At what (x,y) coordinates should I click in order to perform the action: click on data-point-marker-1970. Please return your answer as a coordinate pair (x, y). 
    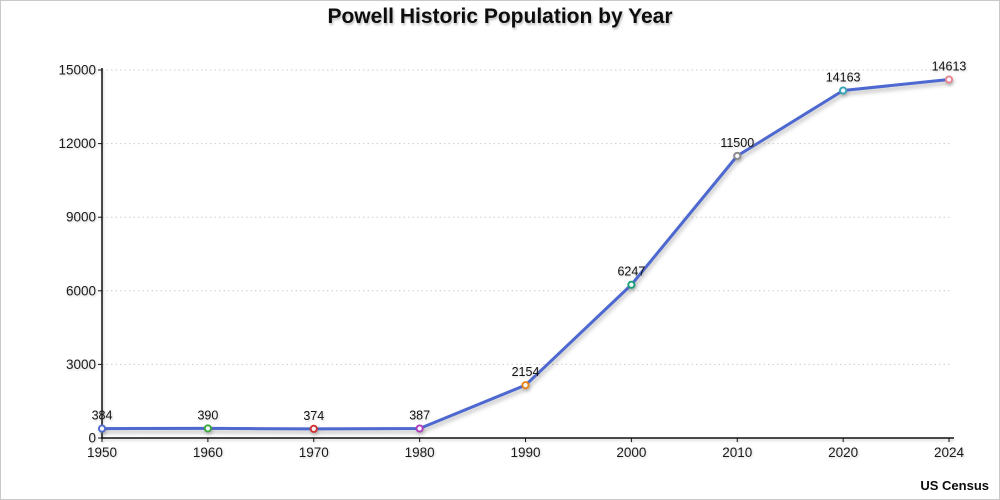
    Looking at the image, I should click on (313, 428).